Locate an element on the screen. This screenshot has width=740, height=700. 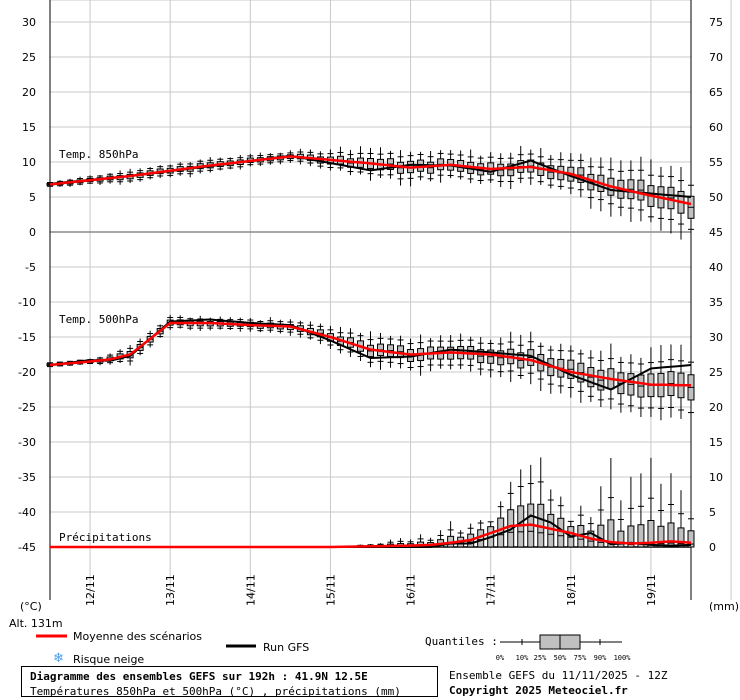
quantile-tick-label: 100% is located at coordinates (623, 658).